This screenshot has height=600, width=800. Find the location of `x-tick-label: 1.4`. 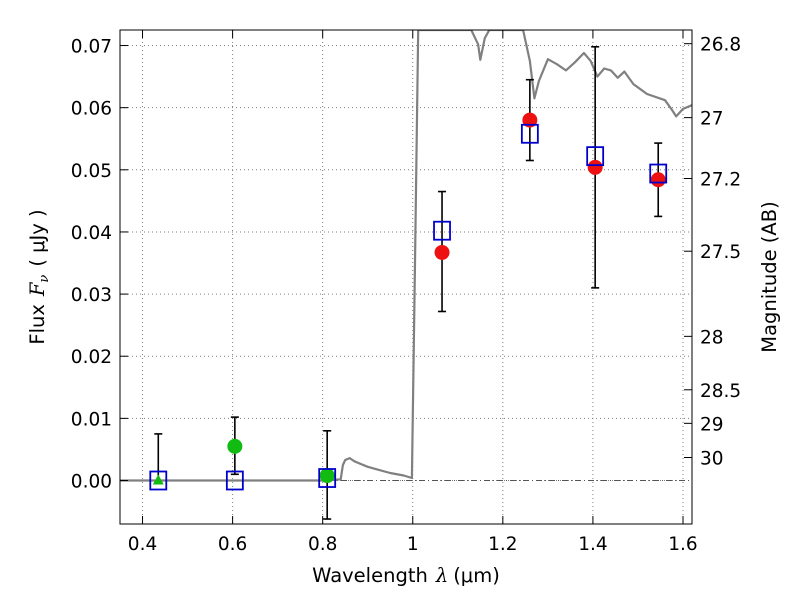

x-tick-label: 1.4 is located at coordinates (592, 544).